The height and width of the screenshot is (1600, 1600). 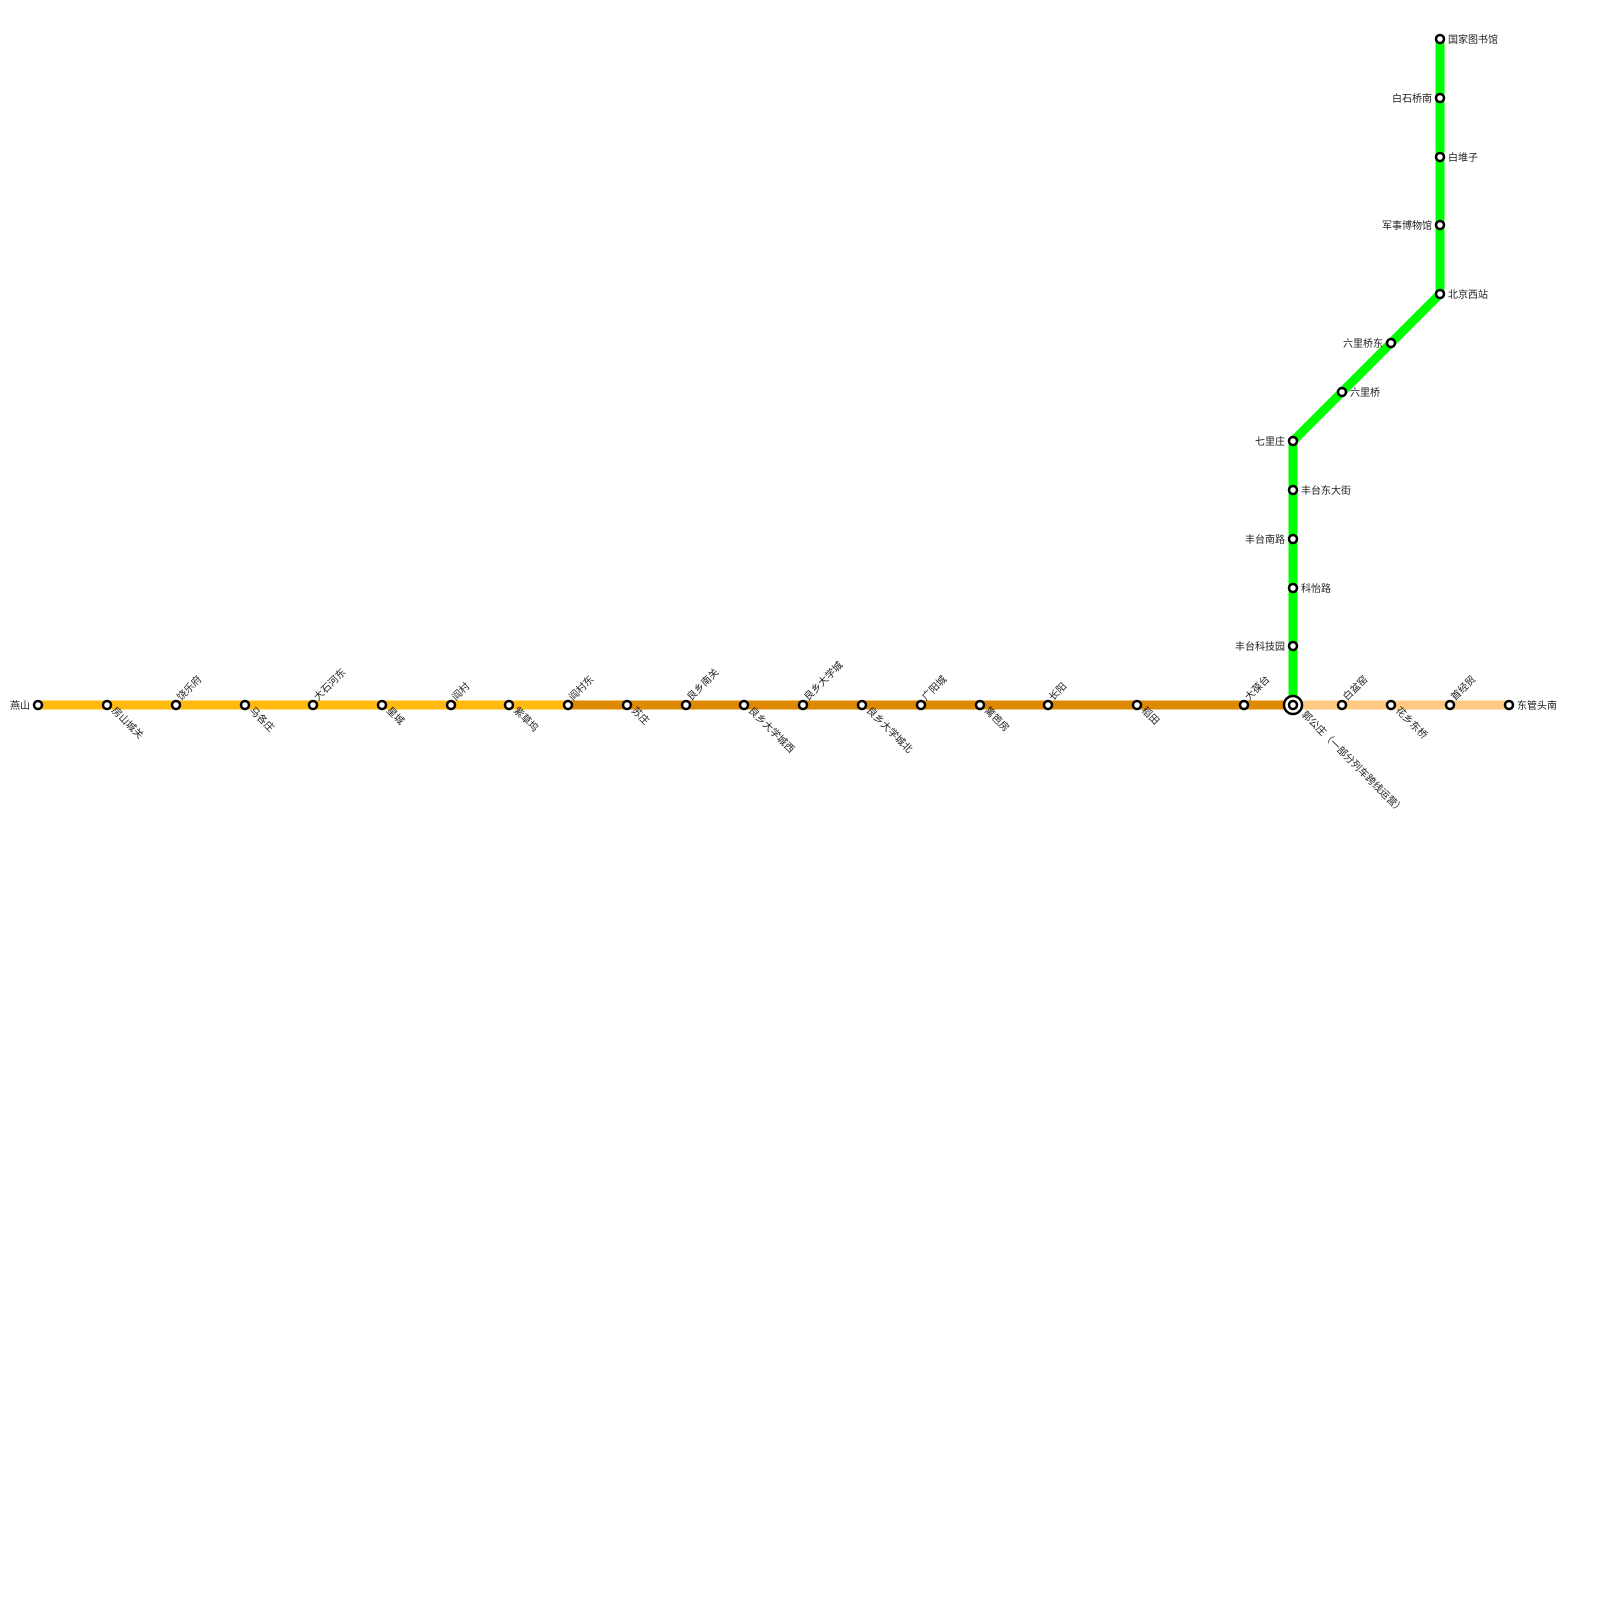 I want to click on station: 六里桥东, so click(x=1370, y=343).